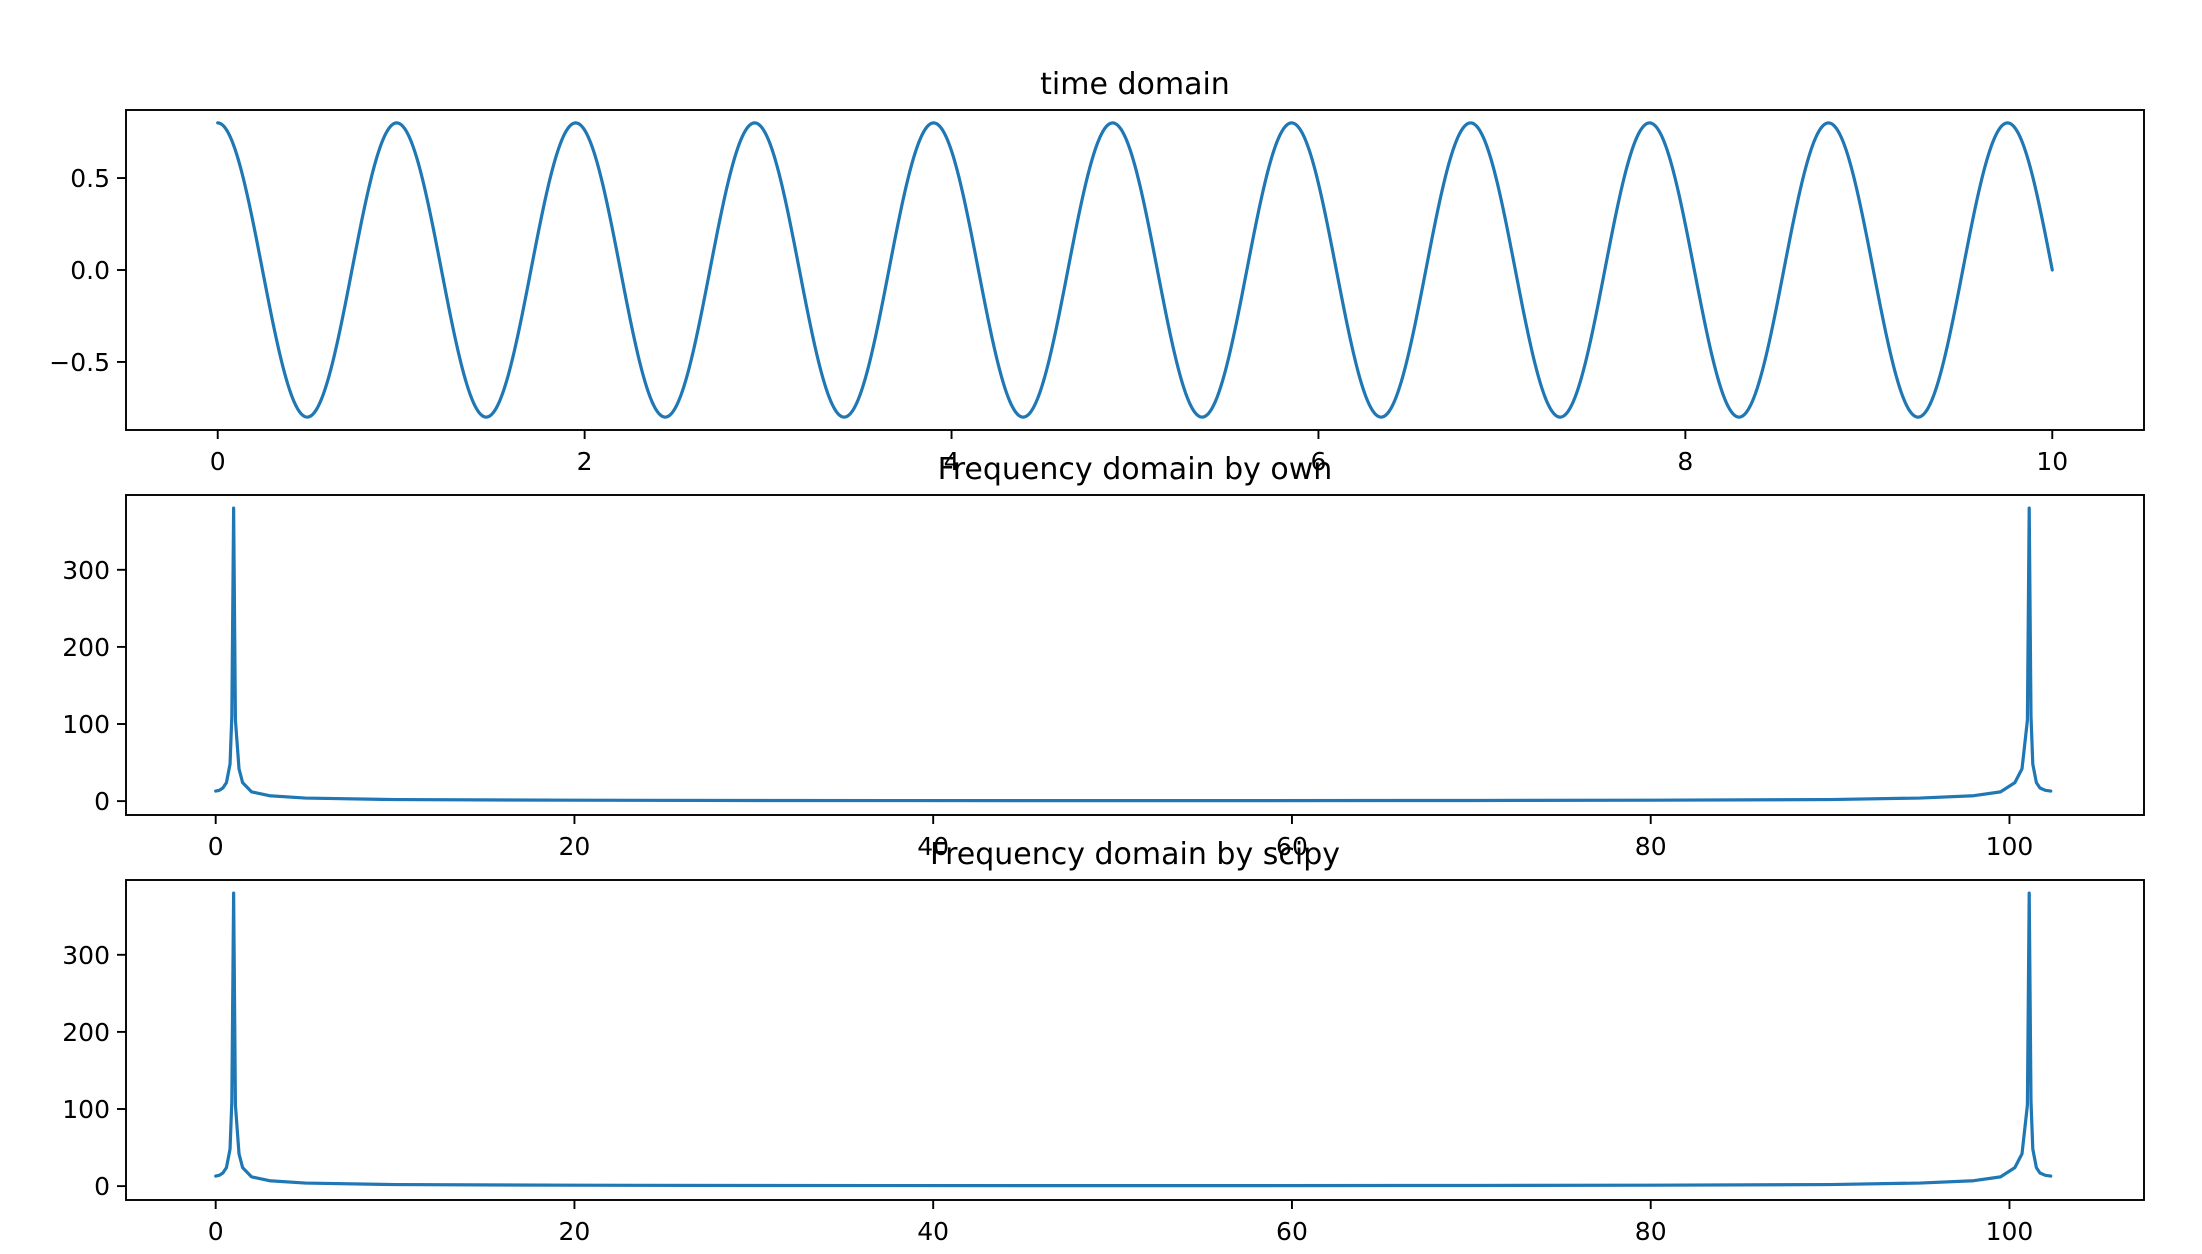  I want to click on x-tick-label: 2, so click(585, 461).